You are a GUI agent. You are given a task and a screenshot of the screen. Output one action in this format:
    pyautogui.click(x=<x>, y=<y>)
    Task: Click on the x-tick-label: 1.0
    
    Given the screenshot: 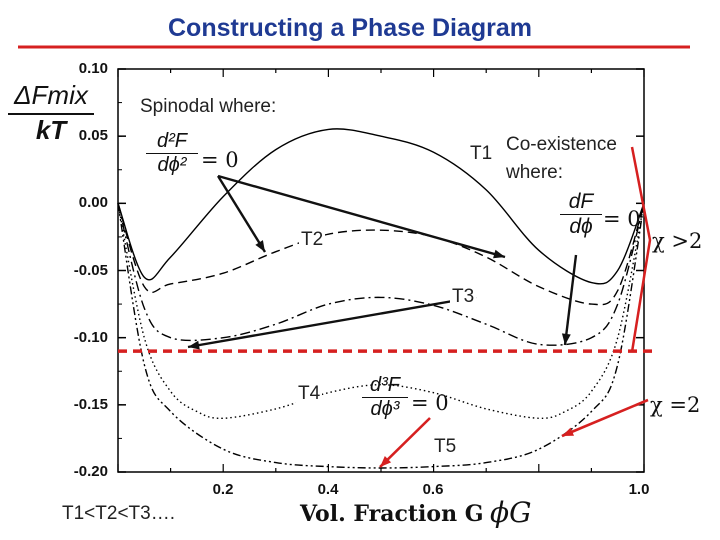 What is the action you would take?
    pyautogui.click(x=639, y=489)
    